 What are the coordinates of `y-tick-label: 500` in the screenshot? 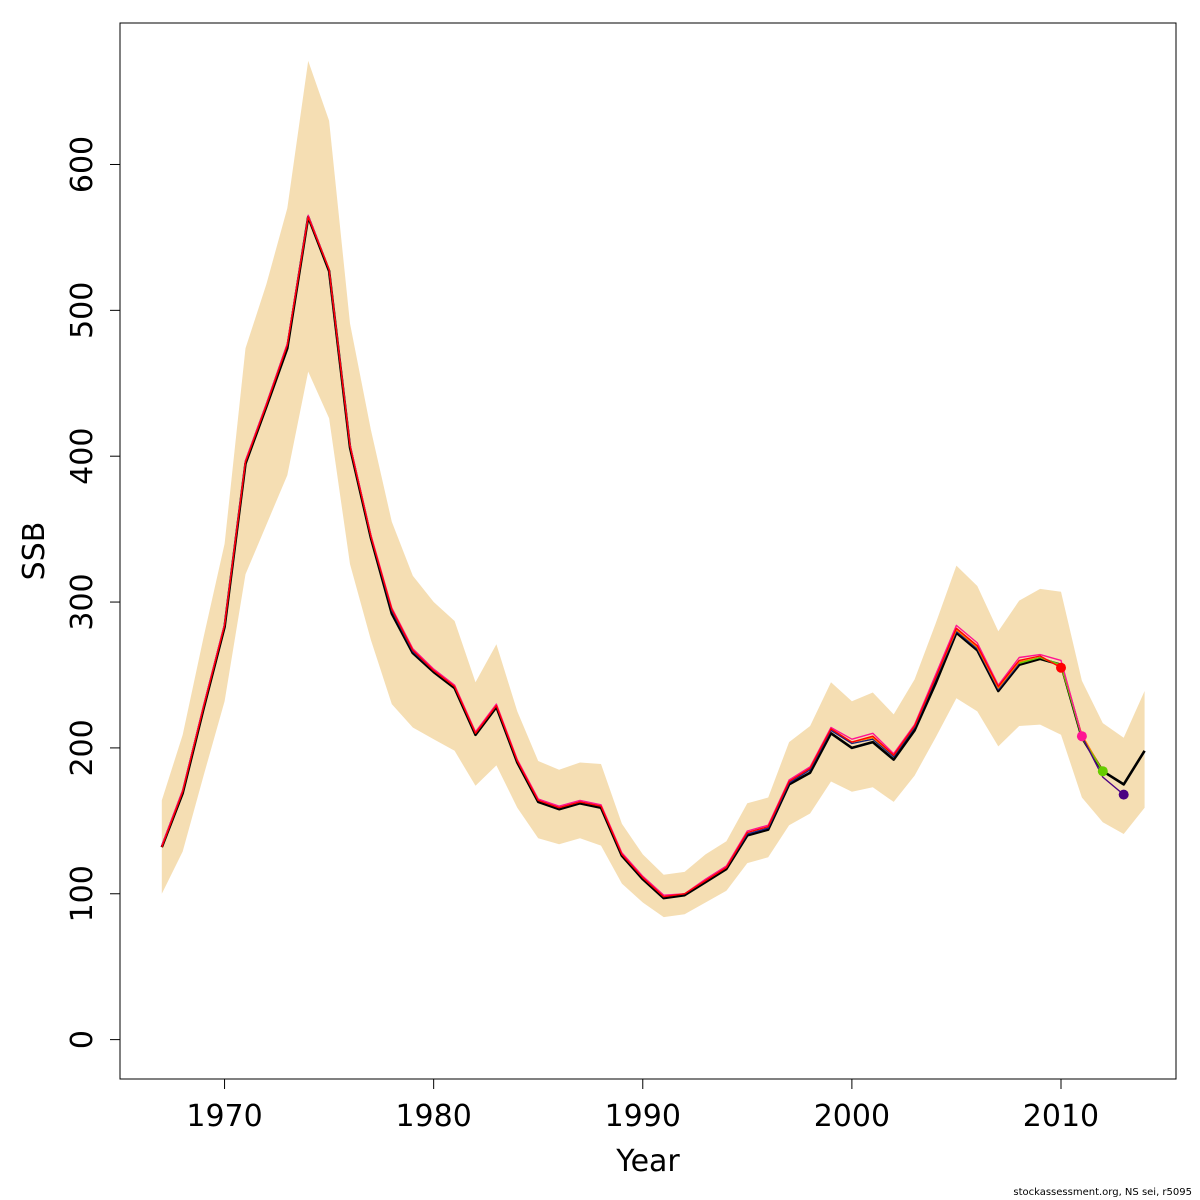 It's located at (82, 310).